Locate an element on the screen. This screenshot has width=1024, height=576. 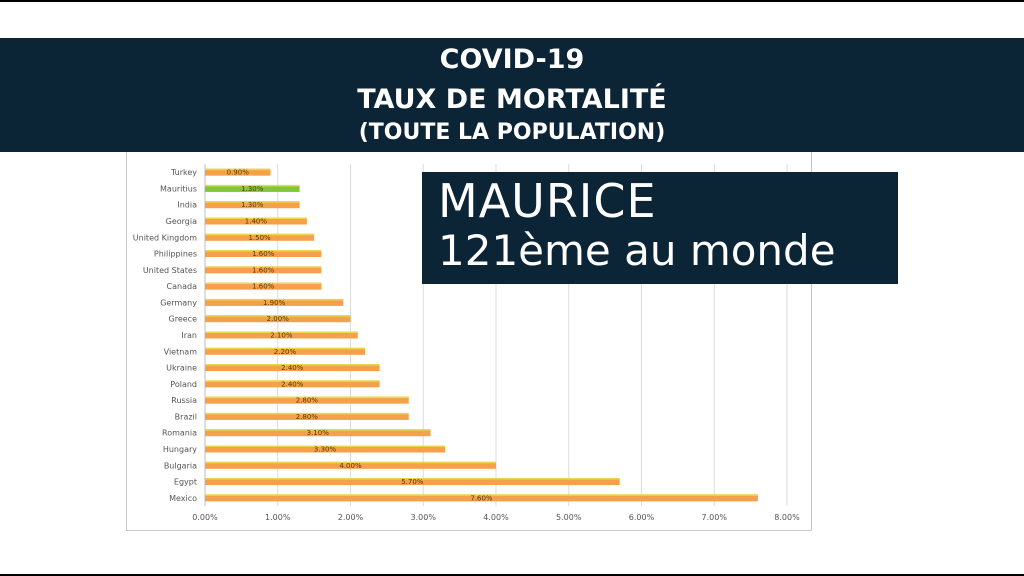
bar-canada is located at coordinates (263, 286).